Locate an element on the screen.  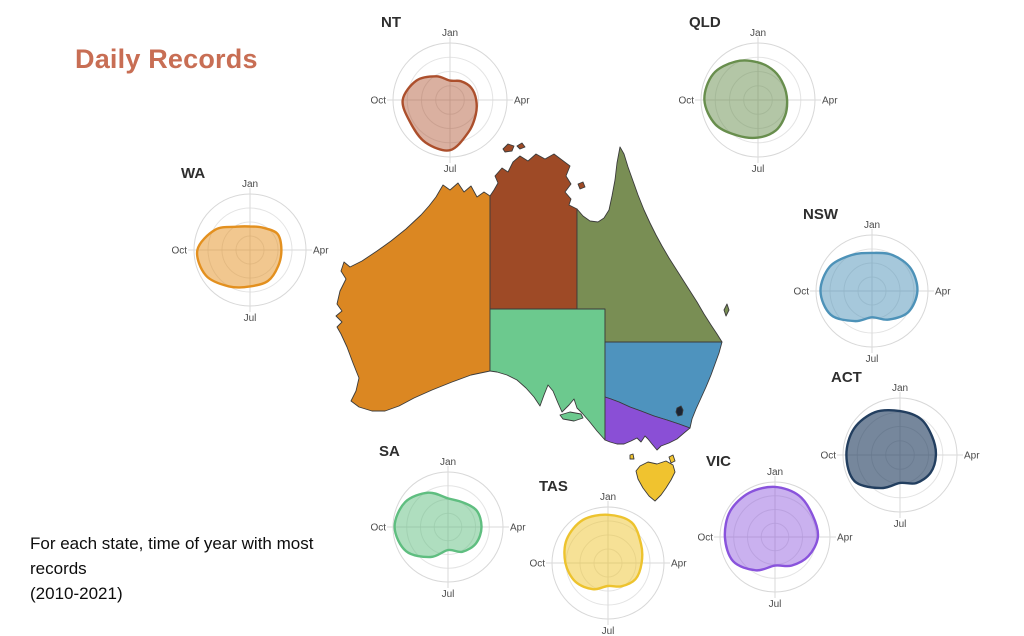
caption-line: records is located at coordinates (58, 568).